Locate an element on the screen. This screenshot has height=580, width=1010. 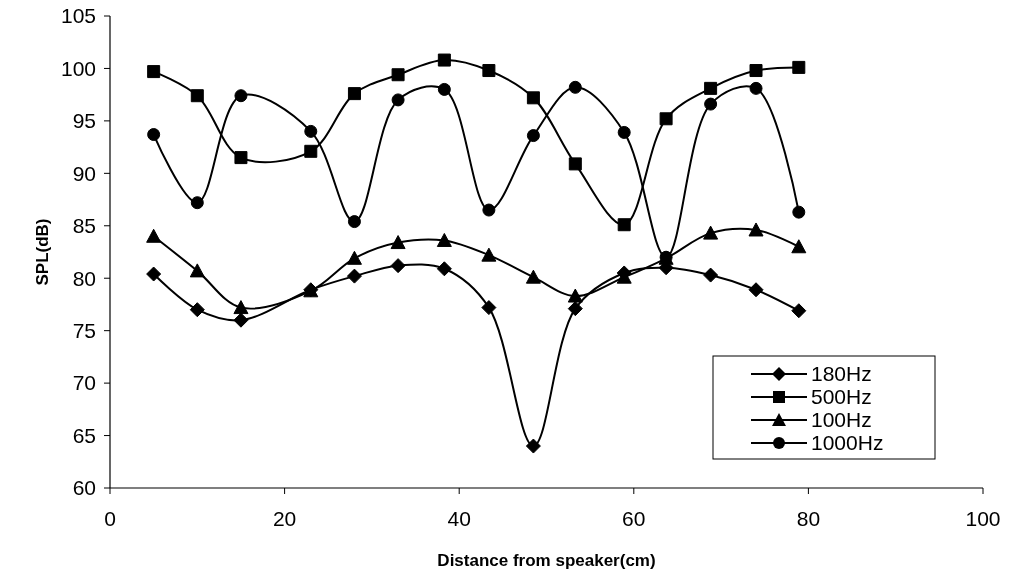
y-tick-label: 95 is located at coordinates (84, 121).